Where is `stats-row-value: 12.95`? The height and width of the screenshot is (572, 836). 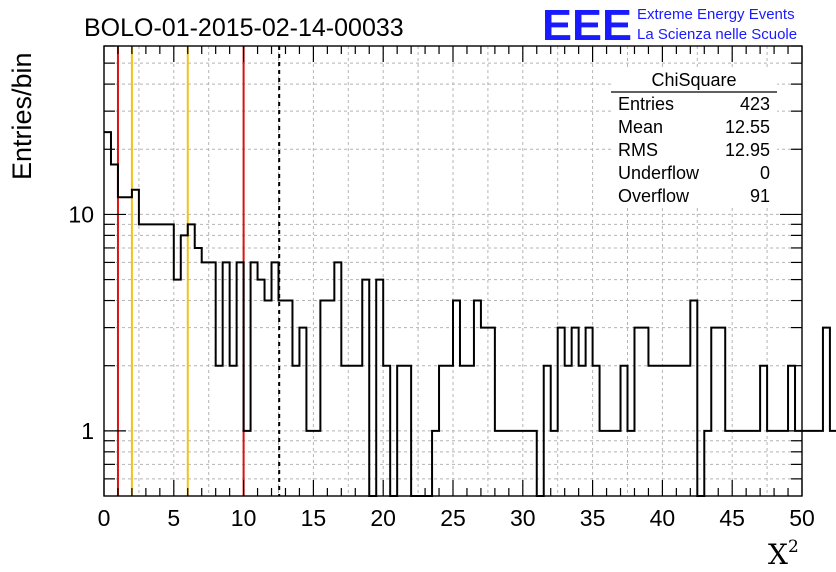
stats-row-value: 12.95 is located at coordinates (747, 150).